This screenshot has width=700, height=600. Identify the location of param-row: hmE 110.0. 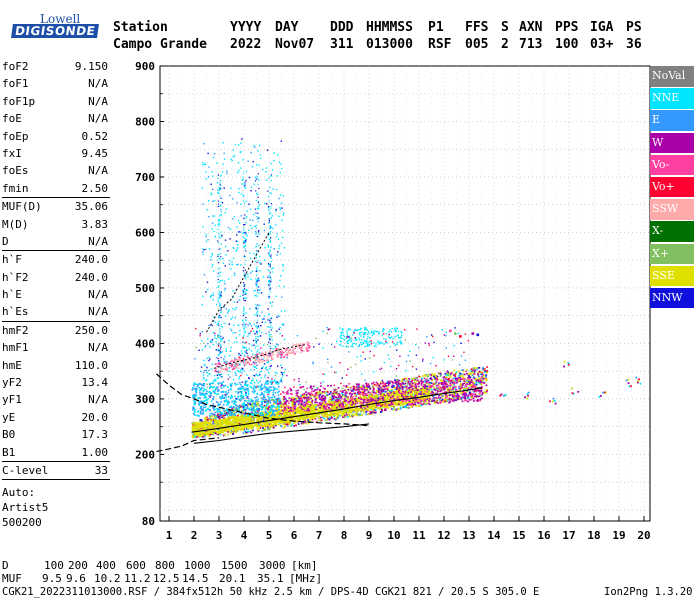
(56, 365).